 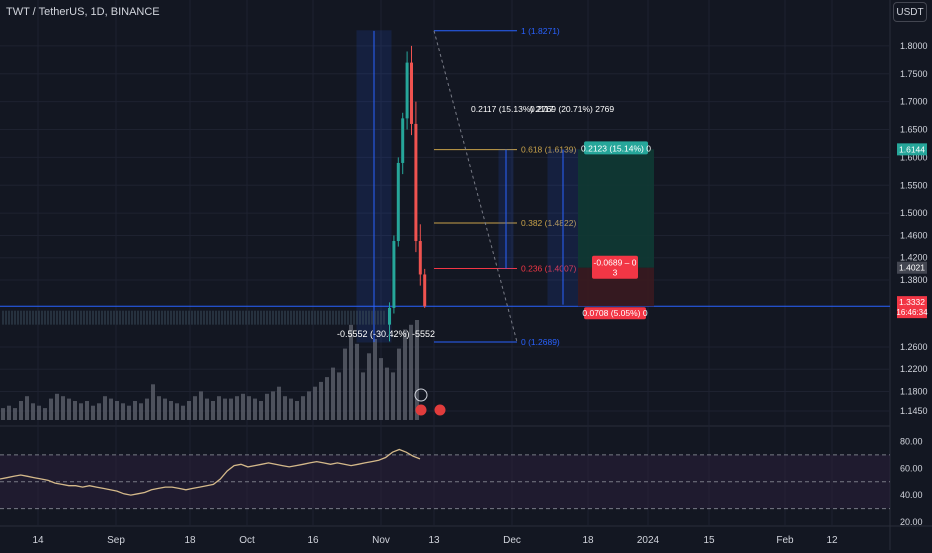 I want to click on rsi-line, so click(x=210, y=472).